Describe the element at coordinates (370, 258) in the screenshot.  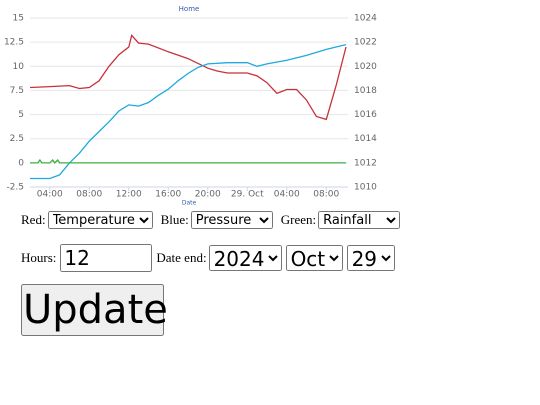
I see `day-select: 29` at that location.